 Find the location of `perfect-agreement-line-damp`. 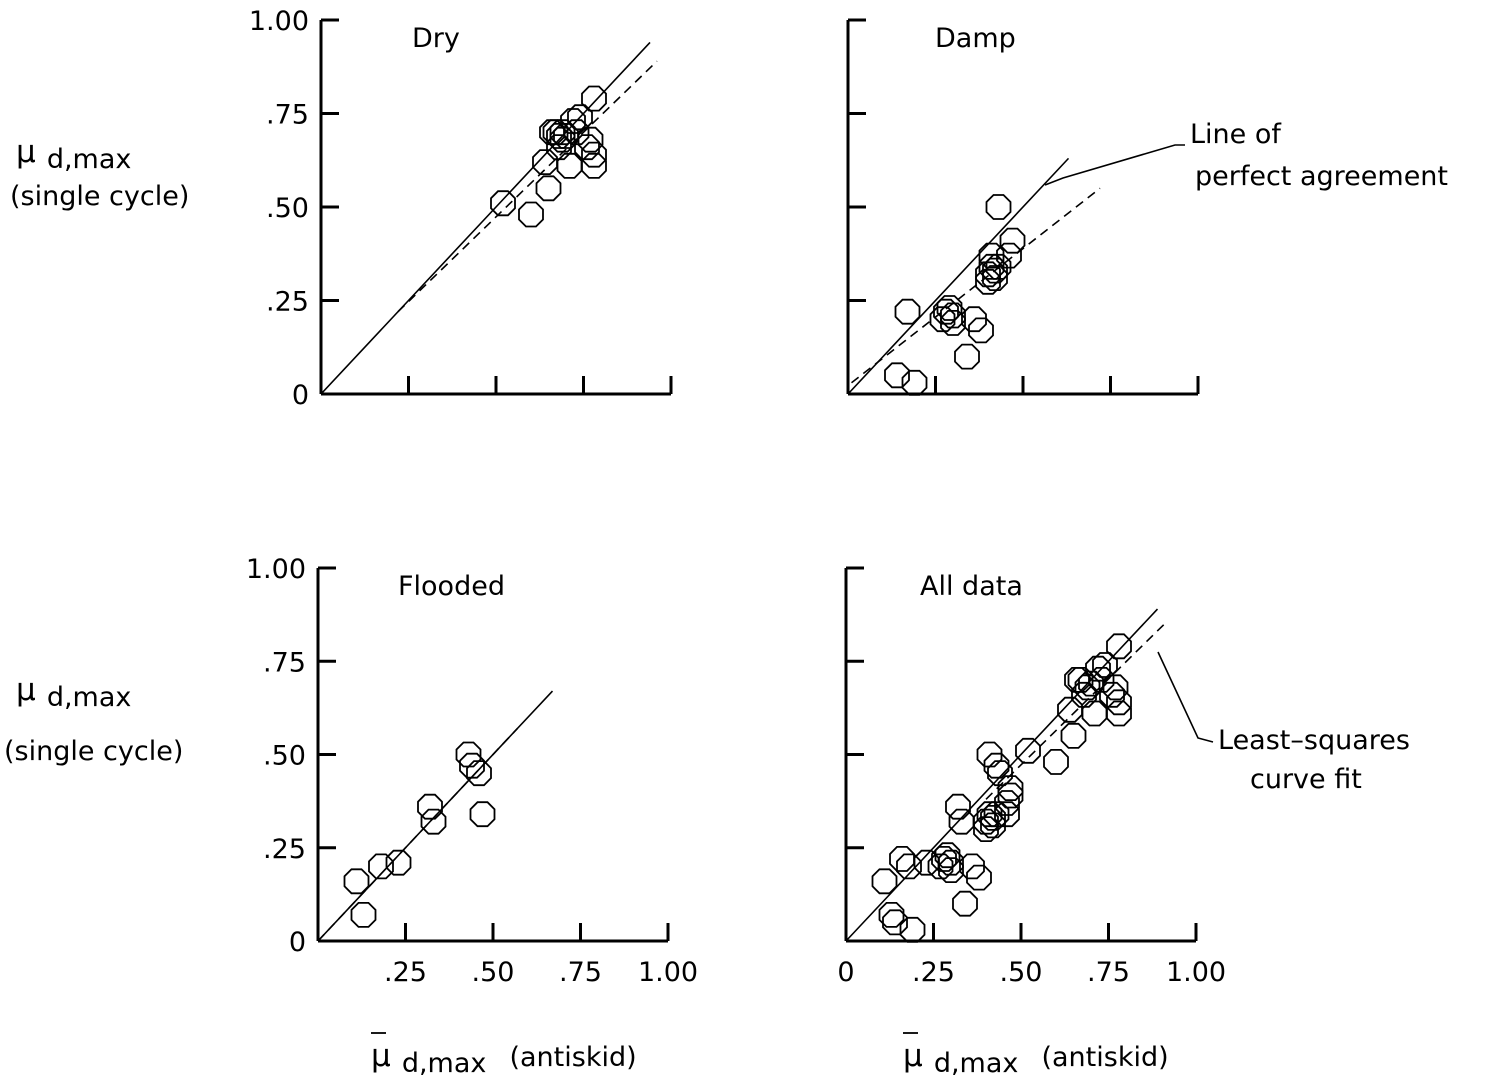

perfect-agreement-line-damp is located at coordinates (958, 276).